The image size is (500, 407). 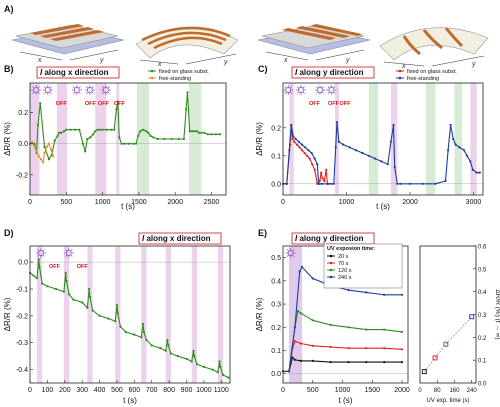 I want to click on y-axis-label: ΔR/R (%), so click(x=7, y=139).